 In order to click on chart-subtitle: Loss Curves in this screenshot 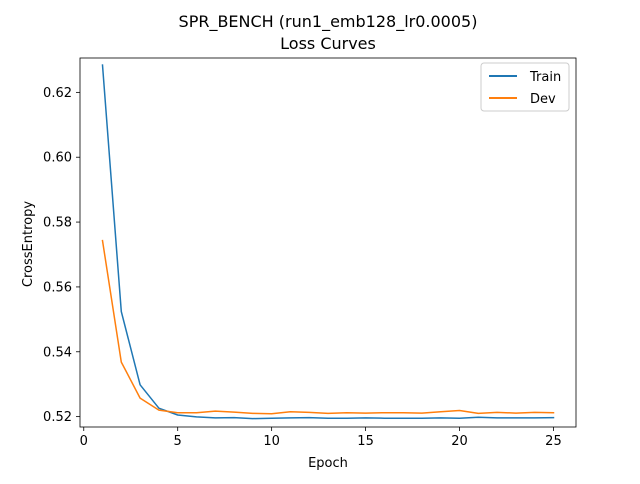, I will do `click(328, 43)`.